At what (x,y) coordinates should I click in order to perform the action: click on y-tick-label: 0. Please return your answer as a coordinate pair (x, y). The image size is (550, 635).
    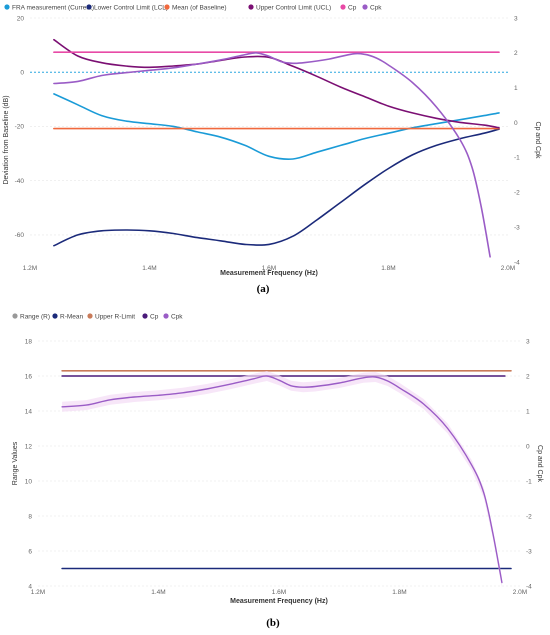
    Looking at the image, I should click on (22, 73).